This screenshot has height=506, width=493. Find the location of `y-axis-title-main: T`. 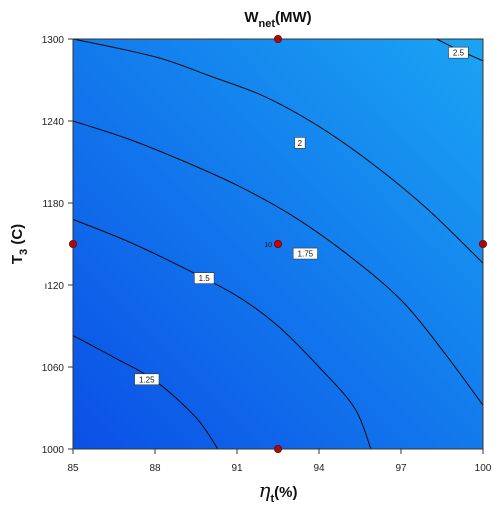

y-axis-title-main: T is located at coordinates (17, 259).